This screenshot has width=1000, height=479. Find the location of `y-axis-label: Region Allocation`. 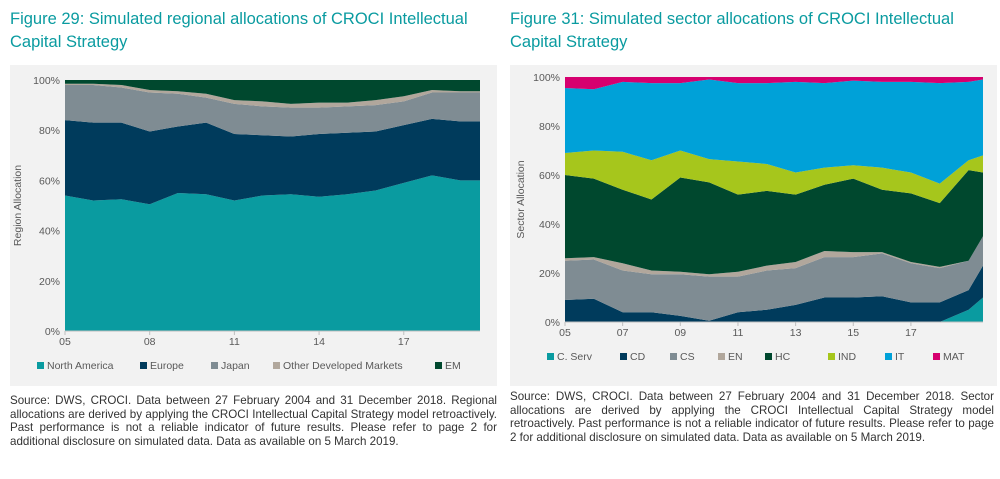

y-axis-label: Region Allocation is located at coordinates (18, 205).